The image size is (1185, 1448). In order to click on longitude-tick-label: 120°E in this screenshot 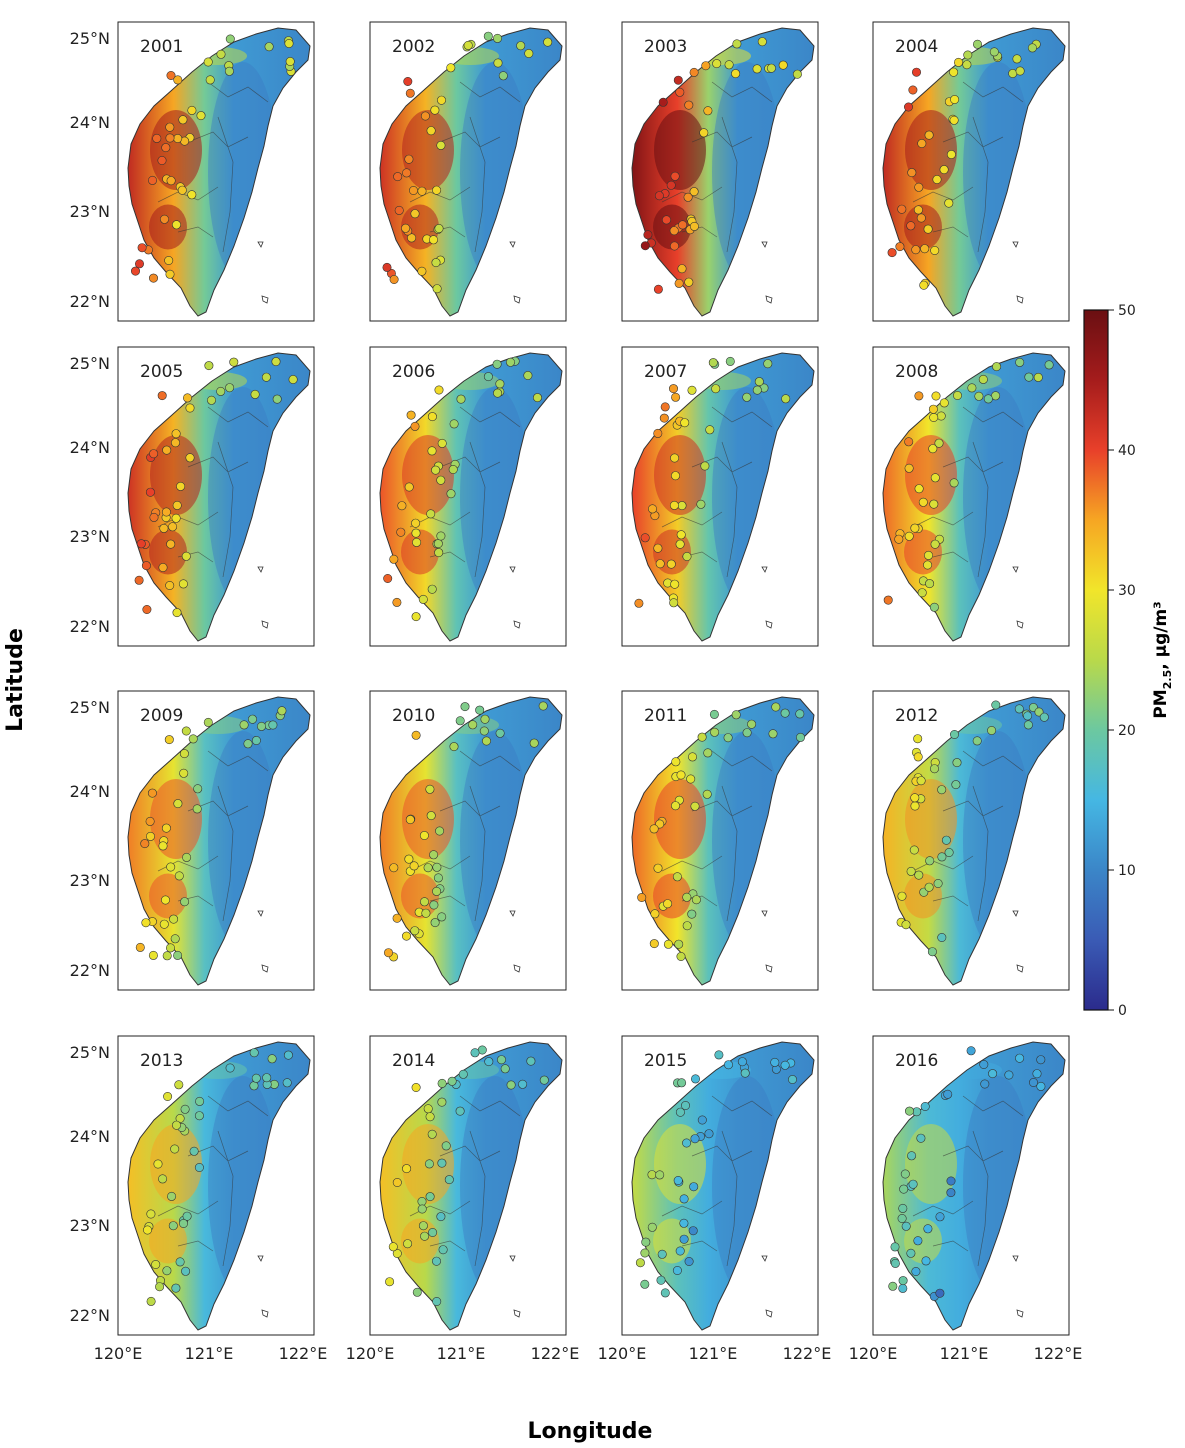, I will do `click(622, 1353)`.